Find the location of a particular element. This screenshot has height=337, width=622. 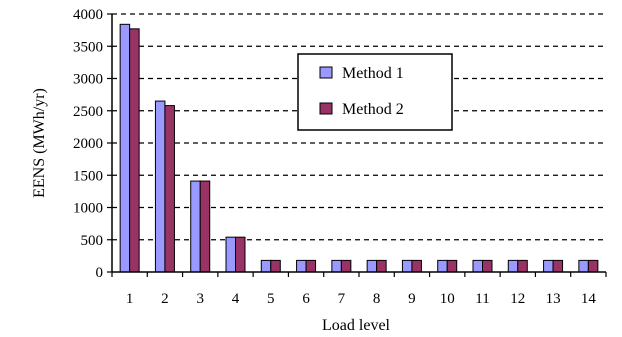

y-tick-label-1500: 1500 is located at coordinates (88, 176).